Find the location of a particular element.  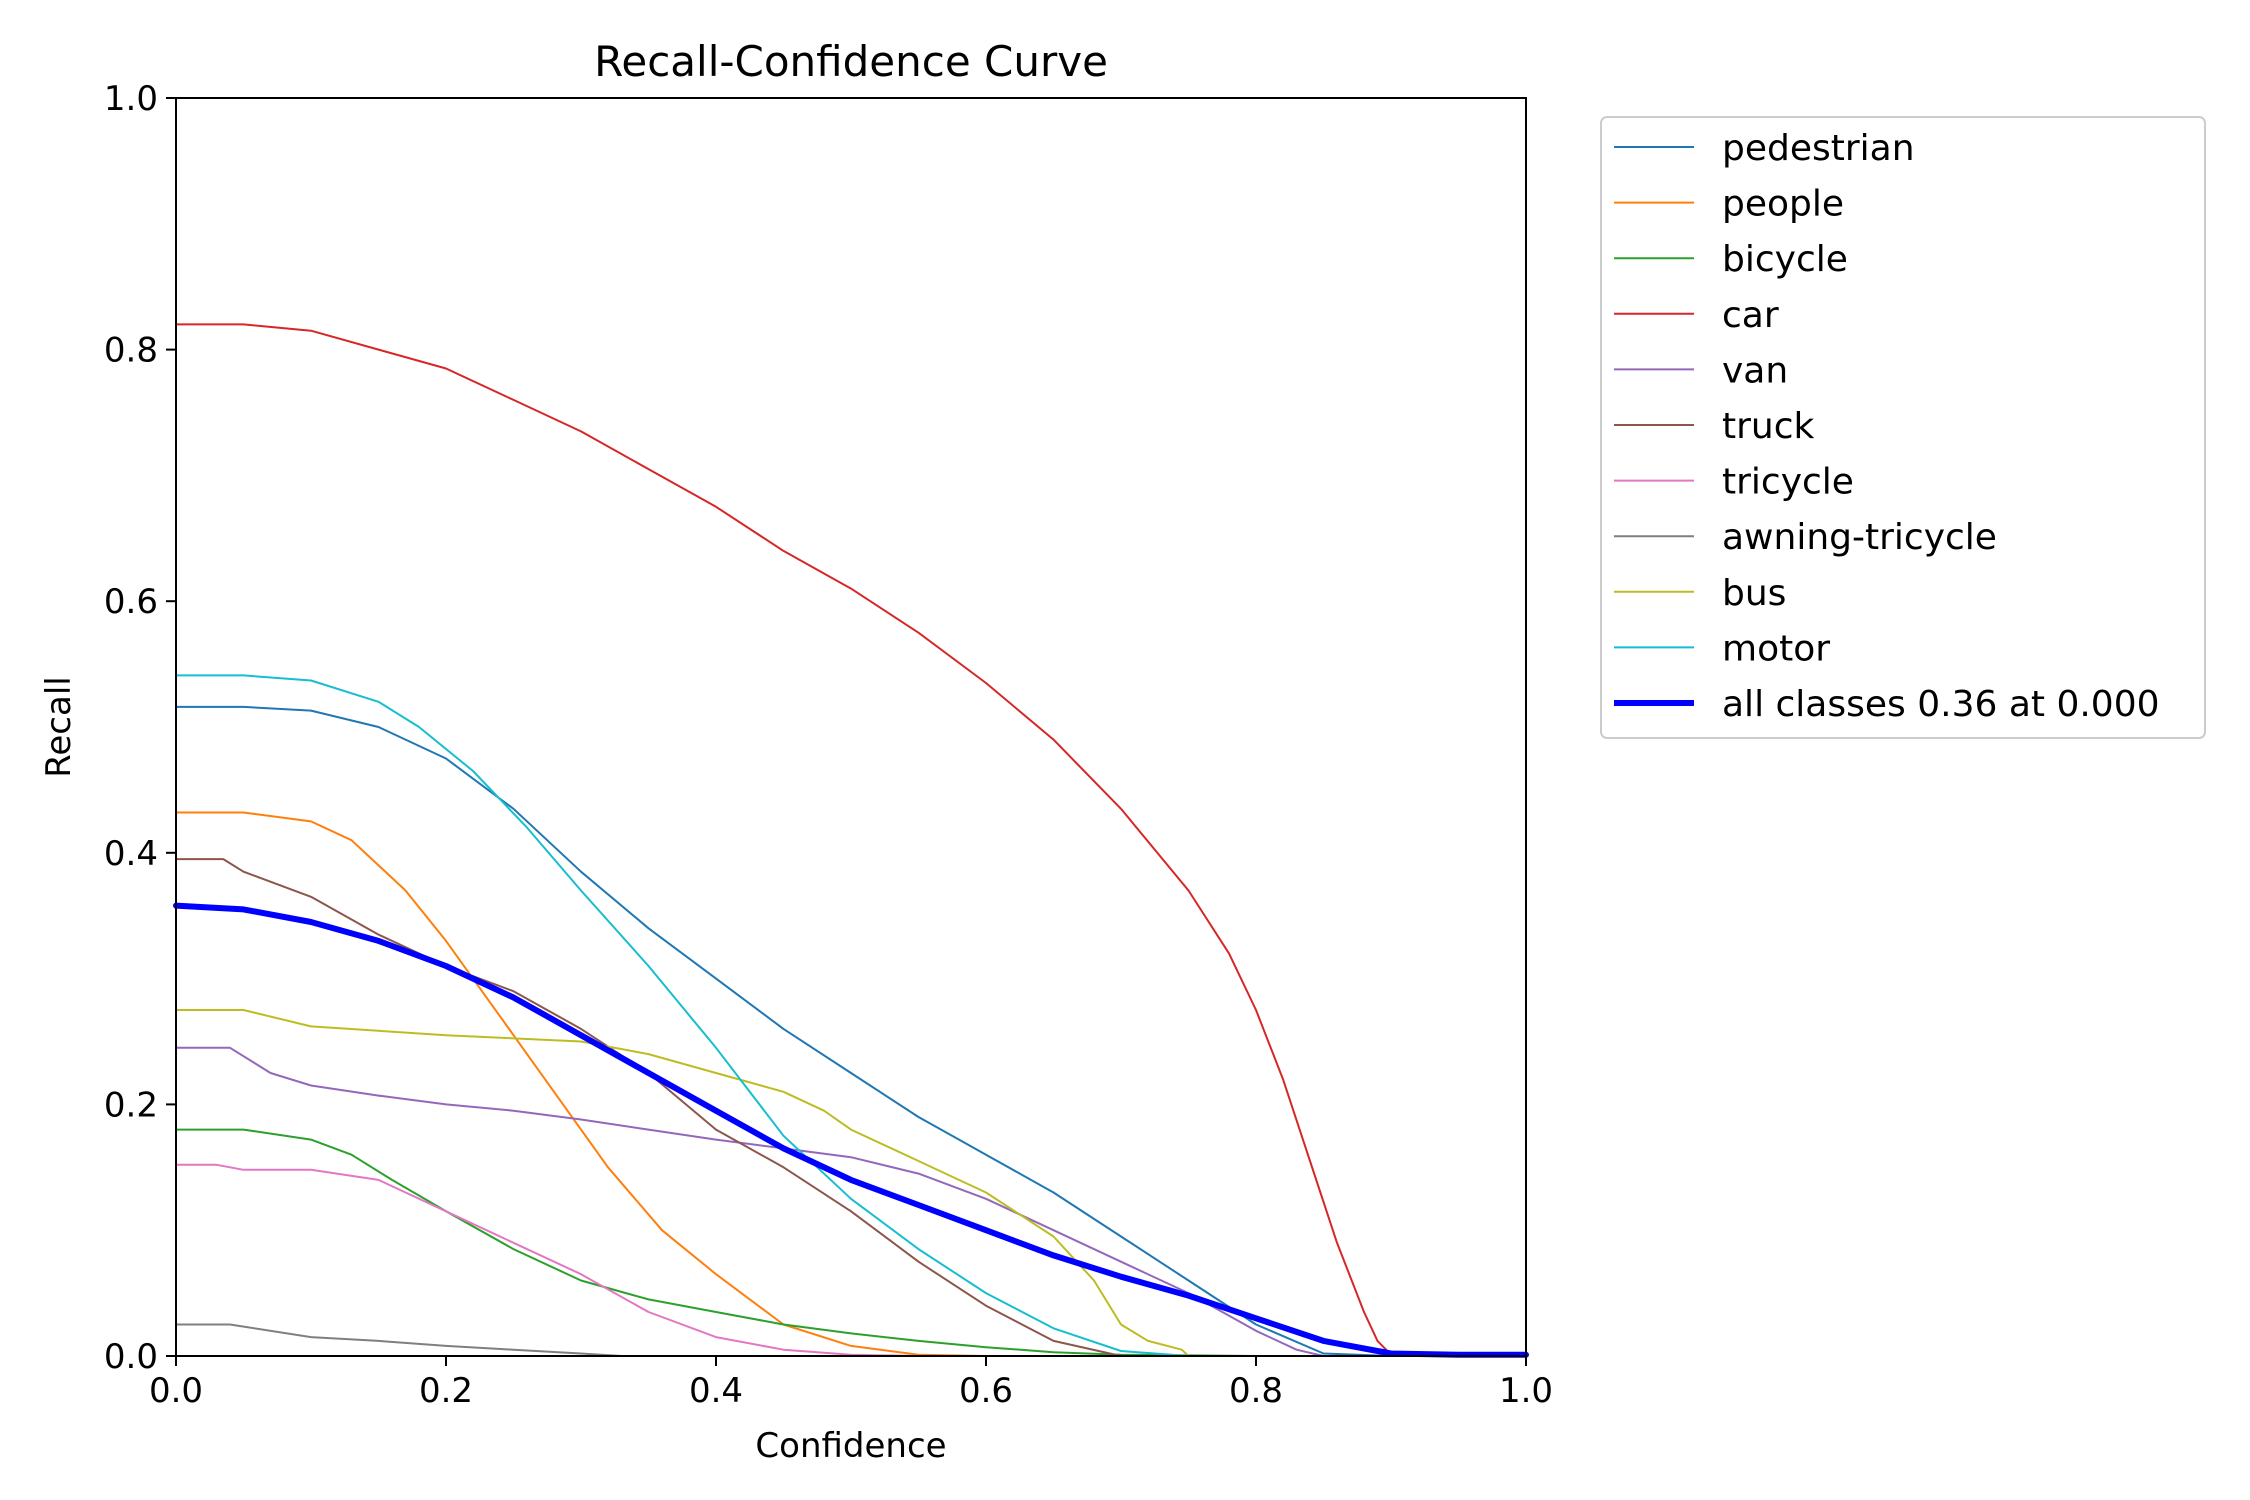

chart-title: Recall-Confidence Curve is located at coordinates (851, 61).